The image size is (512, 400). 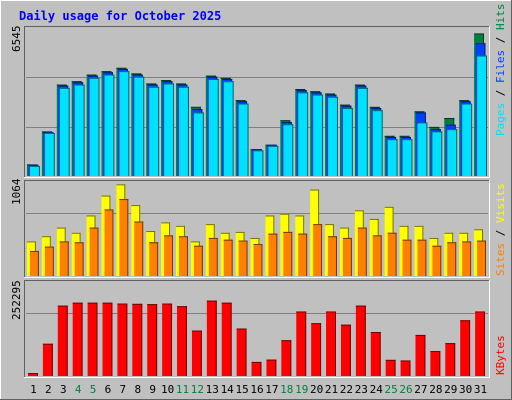 I want to click on day-label: 19, so click(x=301, y=389).